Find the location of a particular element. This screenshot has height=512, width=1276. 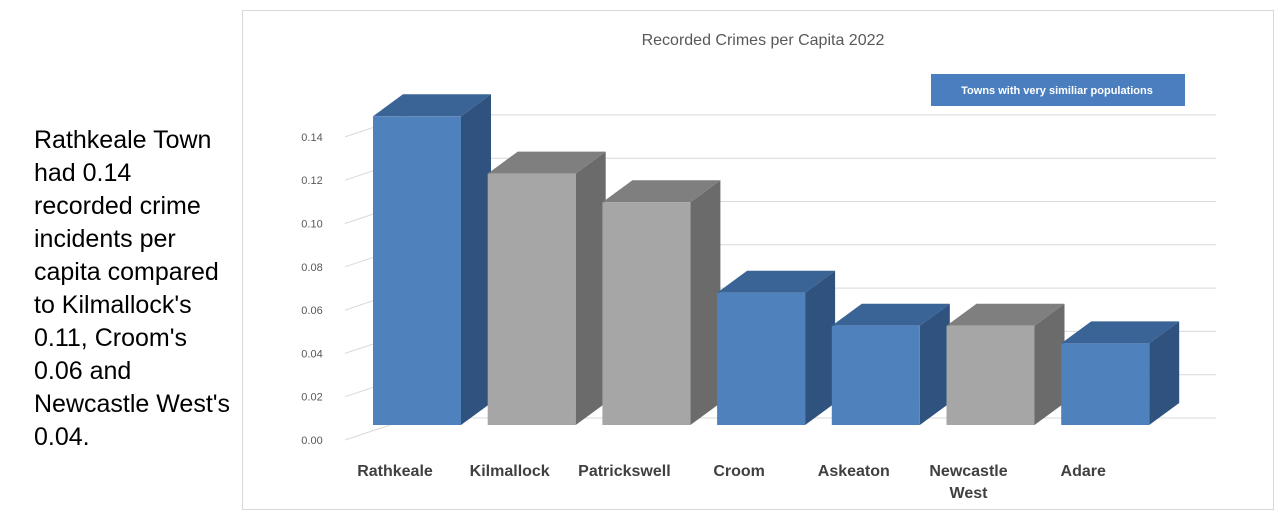

y-tick-label: 0.00 is located at coordinates (311, 441).